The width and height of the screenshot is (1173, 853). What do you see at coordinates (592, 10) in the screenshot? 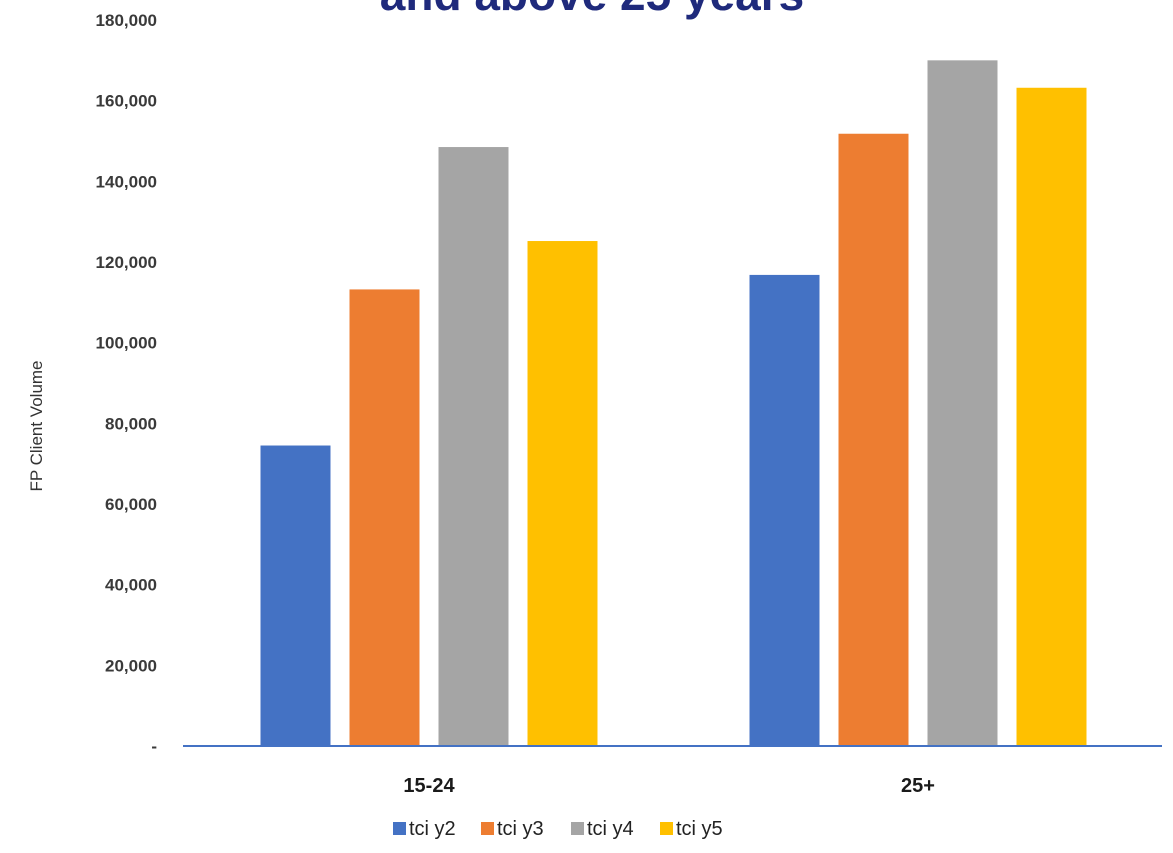
I see `chart-title: and above 25 years` at bounding box center [592, 10].